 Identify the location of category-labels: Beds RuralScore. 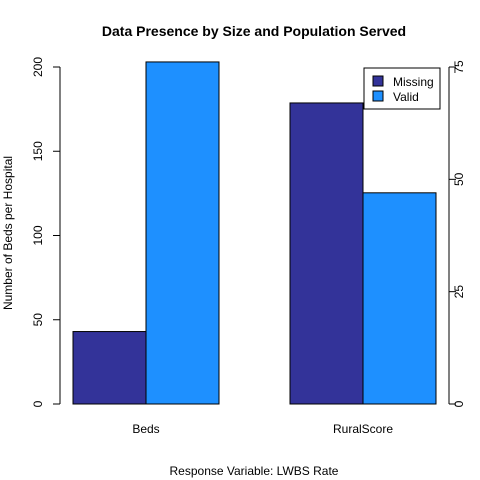
(262, 429).